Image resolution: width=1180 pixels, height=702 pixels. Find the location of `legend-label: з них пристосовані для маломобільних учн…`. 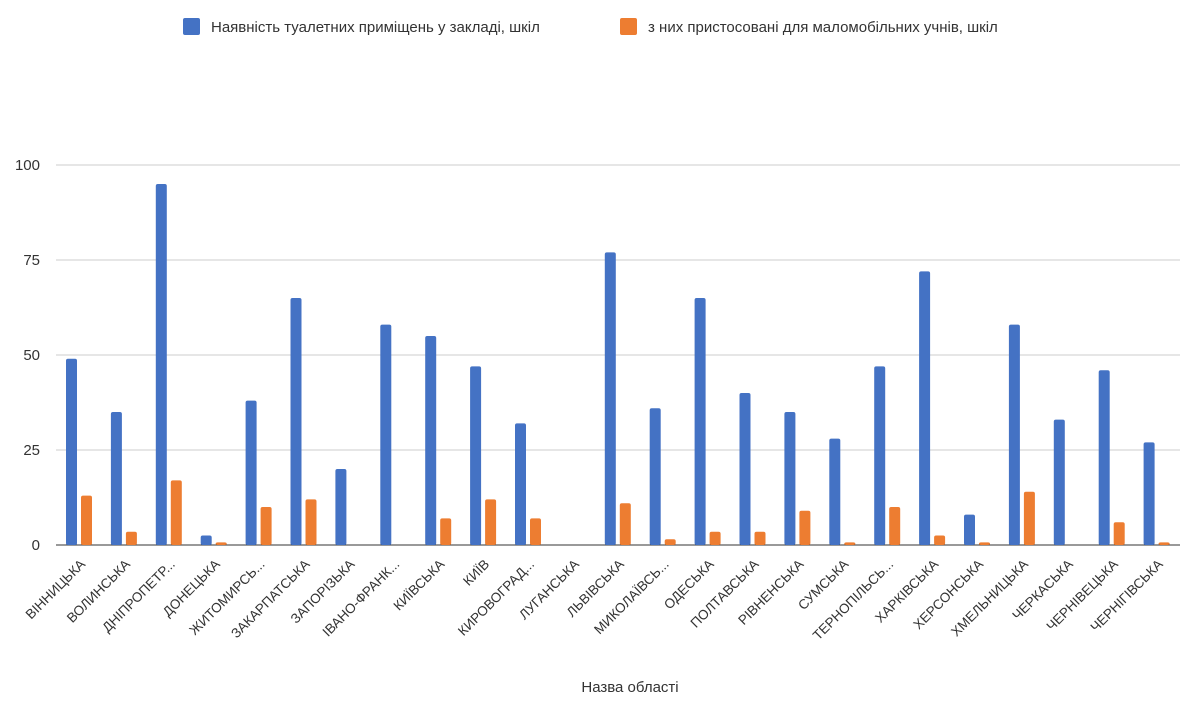

legend-label: з них пристосовані для маломобільних учн… is located at coordinates (823, 27).